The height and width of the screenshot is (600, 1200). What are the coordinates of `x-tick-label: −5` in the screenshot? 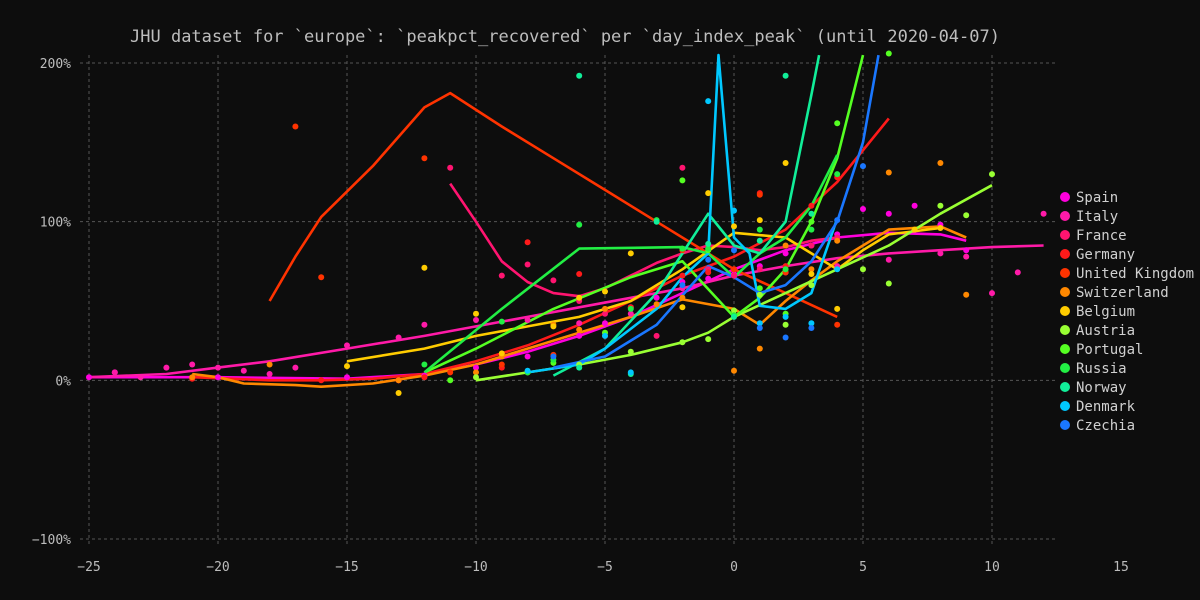 It's located at (605, 567).